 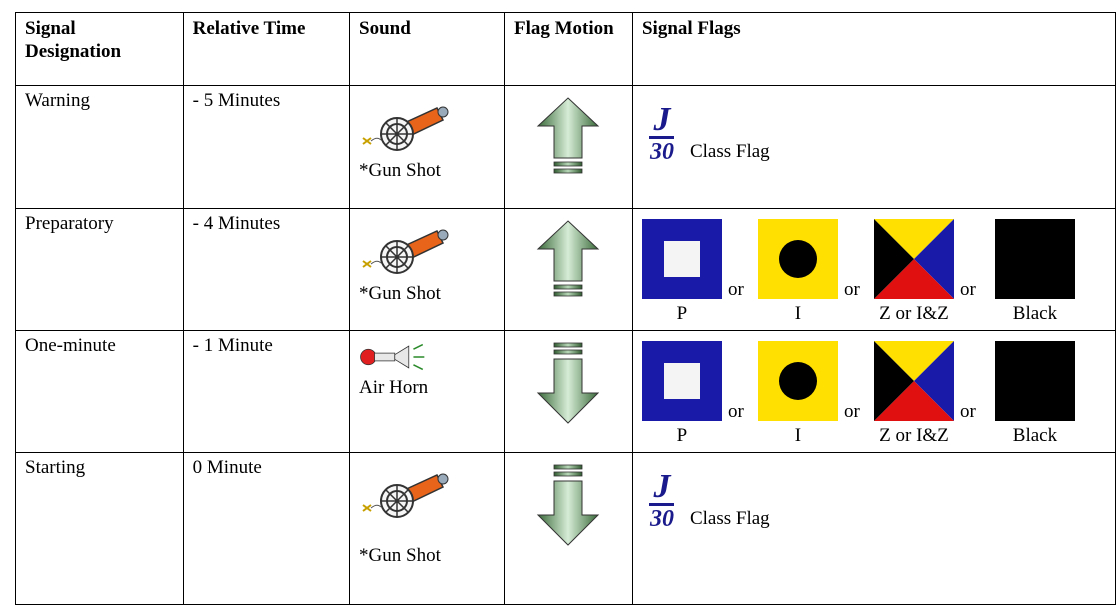 I want to click on horn-icon, so click(x=394, y=357).